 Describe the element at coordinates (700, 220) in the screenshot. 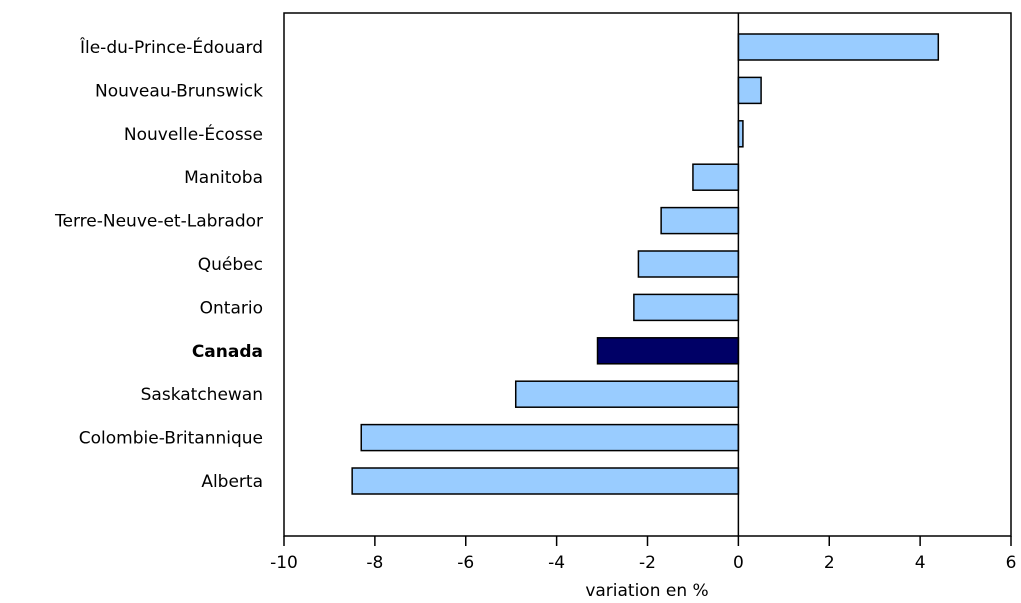

I see `bar-terre-neuve-et-labrador` at that location.